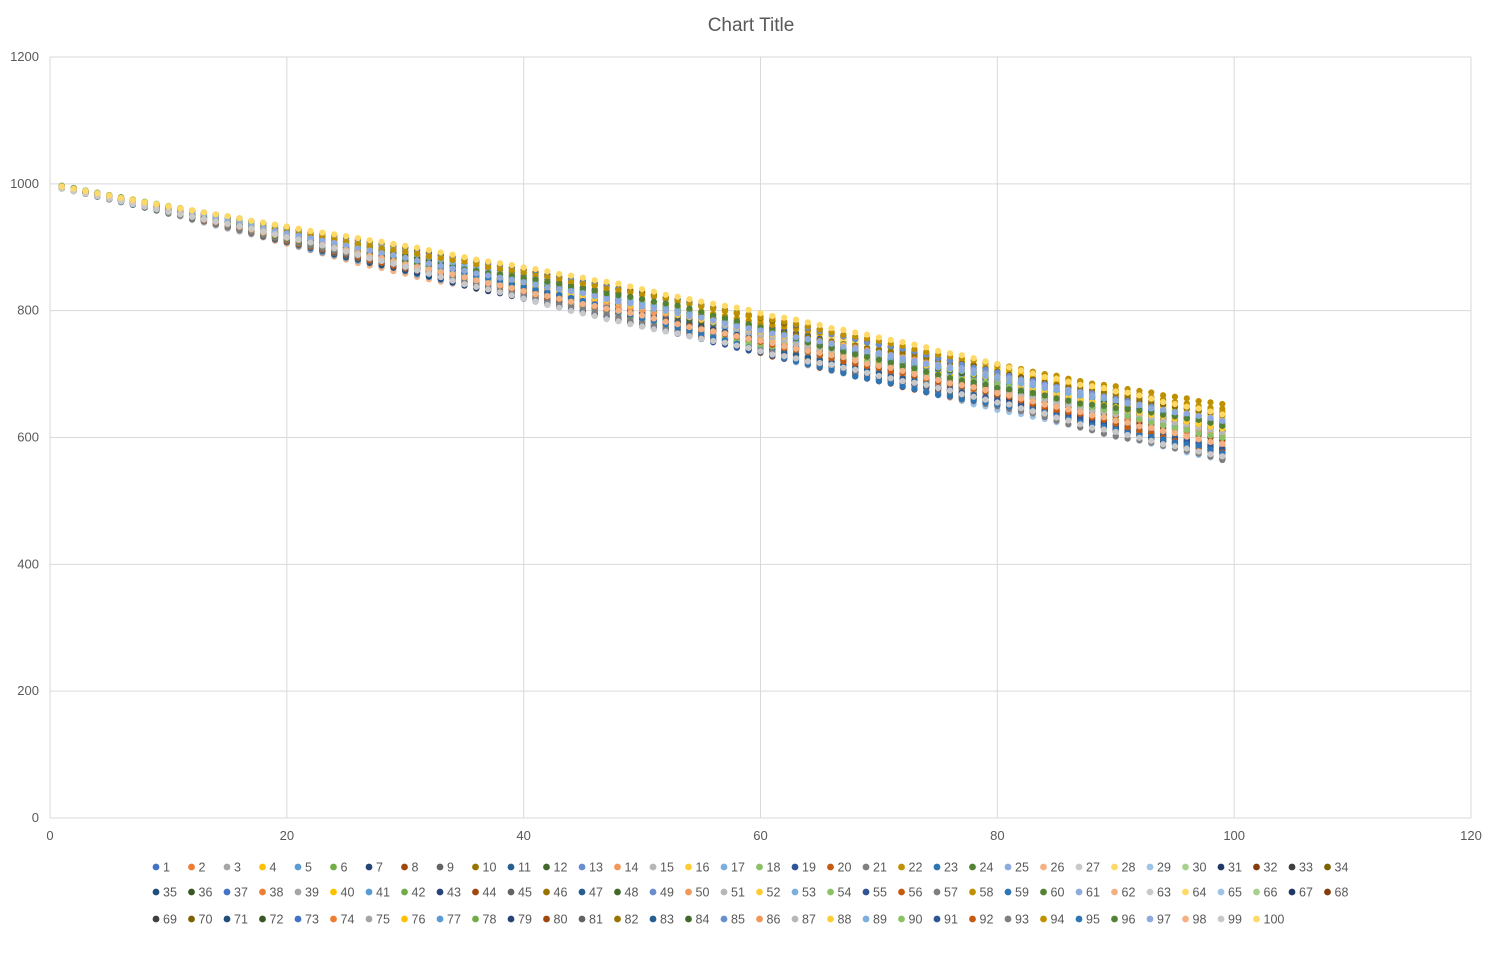 The width and height of the screenshot is (1498, 972). Describe the element at coordinates (24, 56) in the screenshot. I see `y-tick-label: 1200` at that location.